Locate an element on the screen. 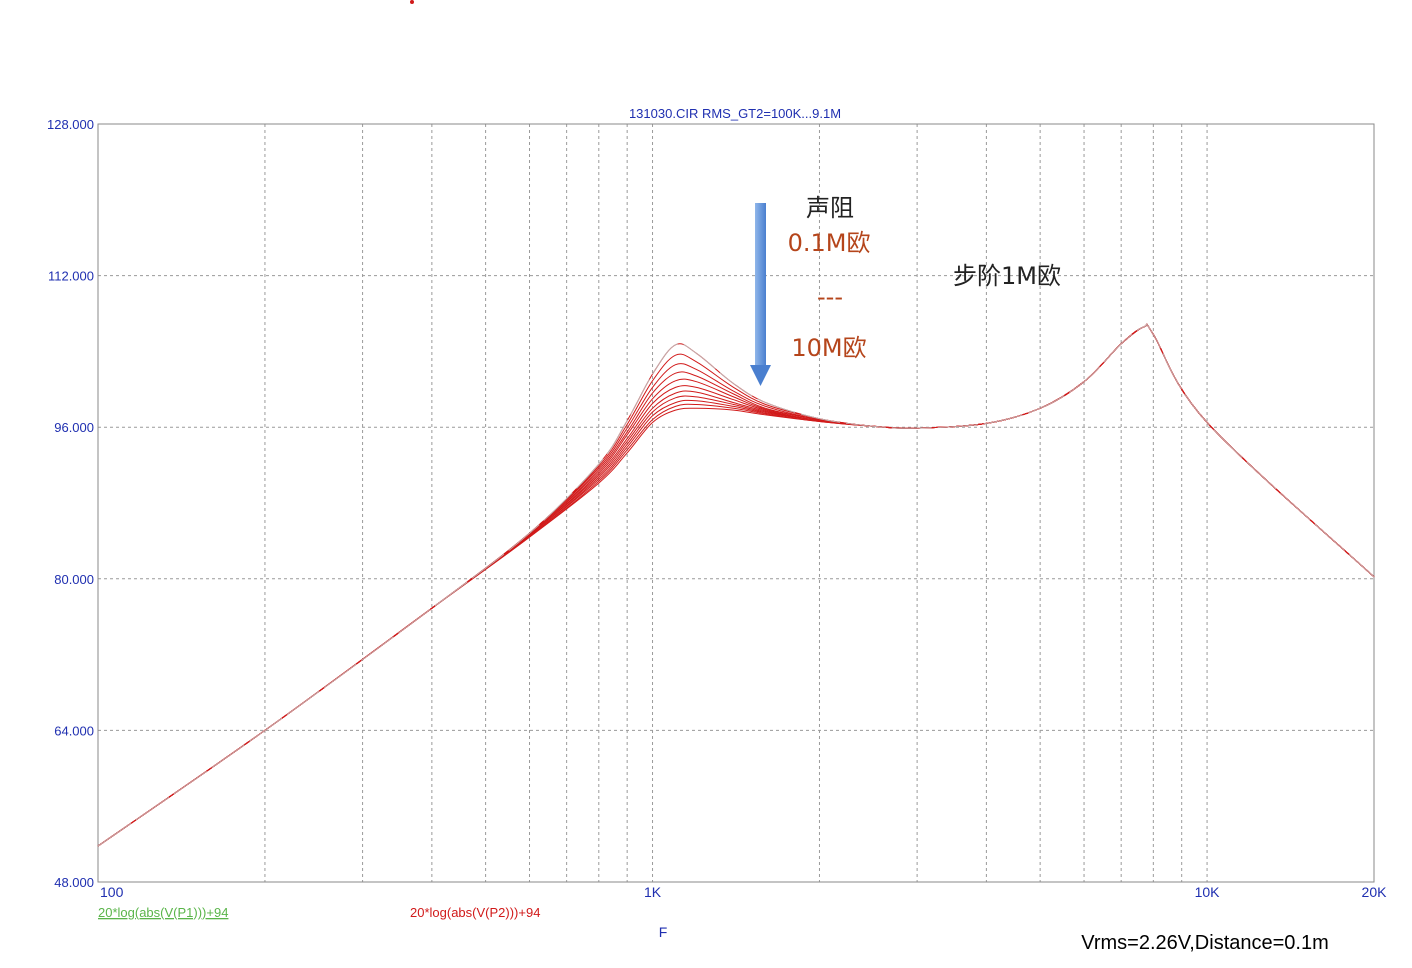 The height and width of the screenshot is (968, 1412). y-tick-label: 112.000 is located at coordinates (71, 276).